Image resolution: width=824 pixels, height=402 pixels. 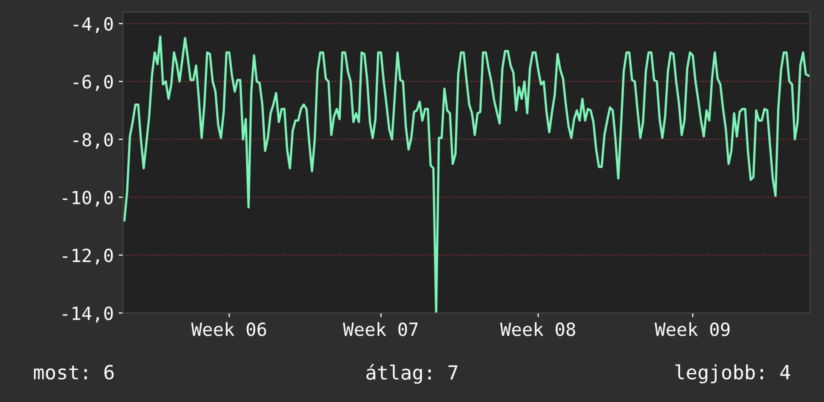 I want to click on y-tick-label: -4,0, so click(x=93, y=25).